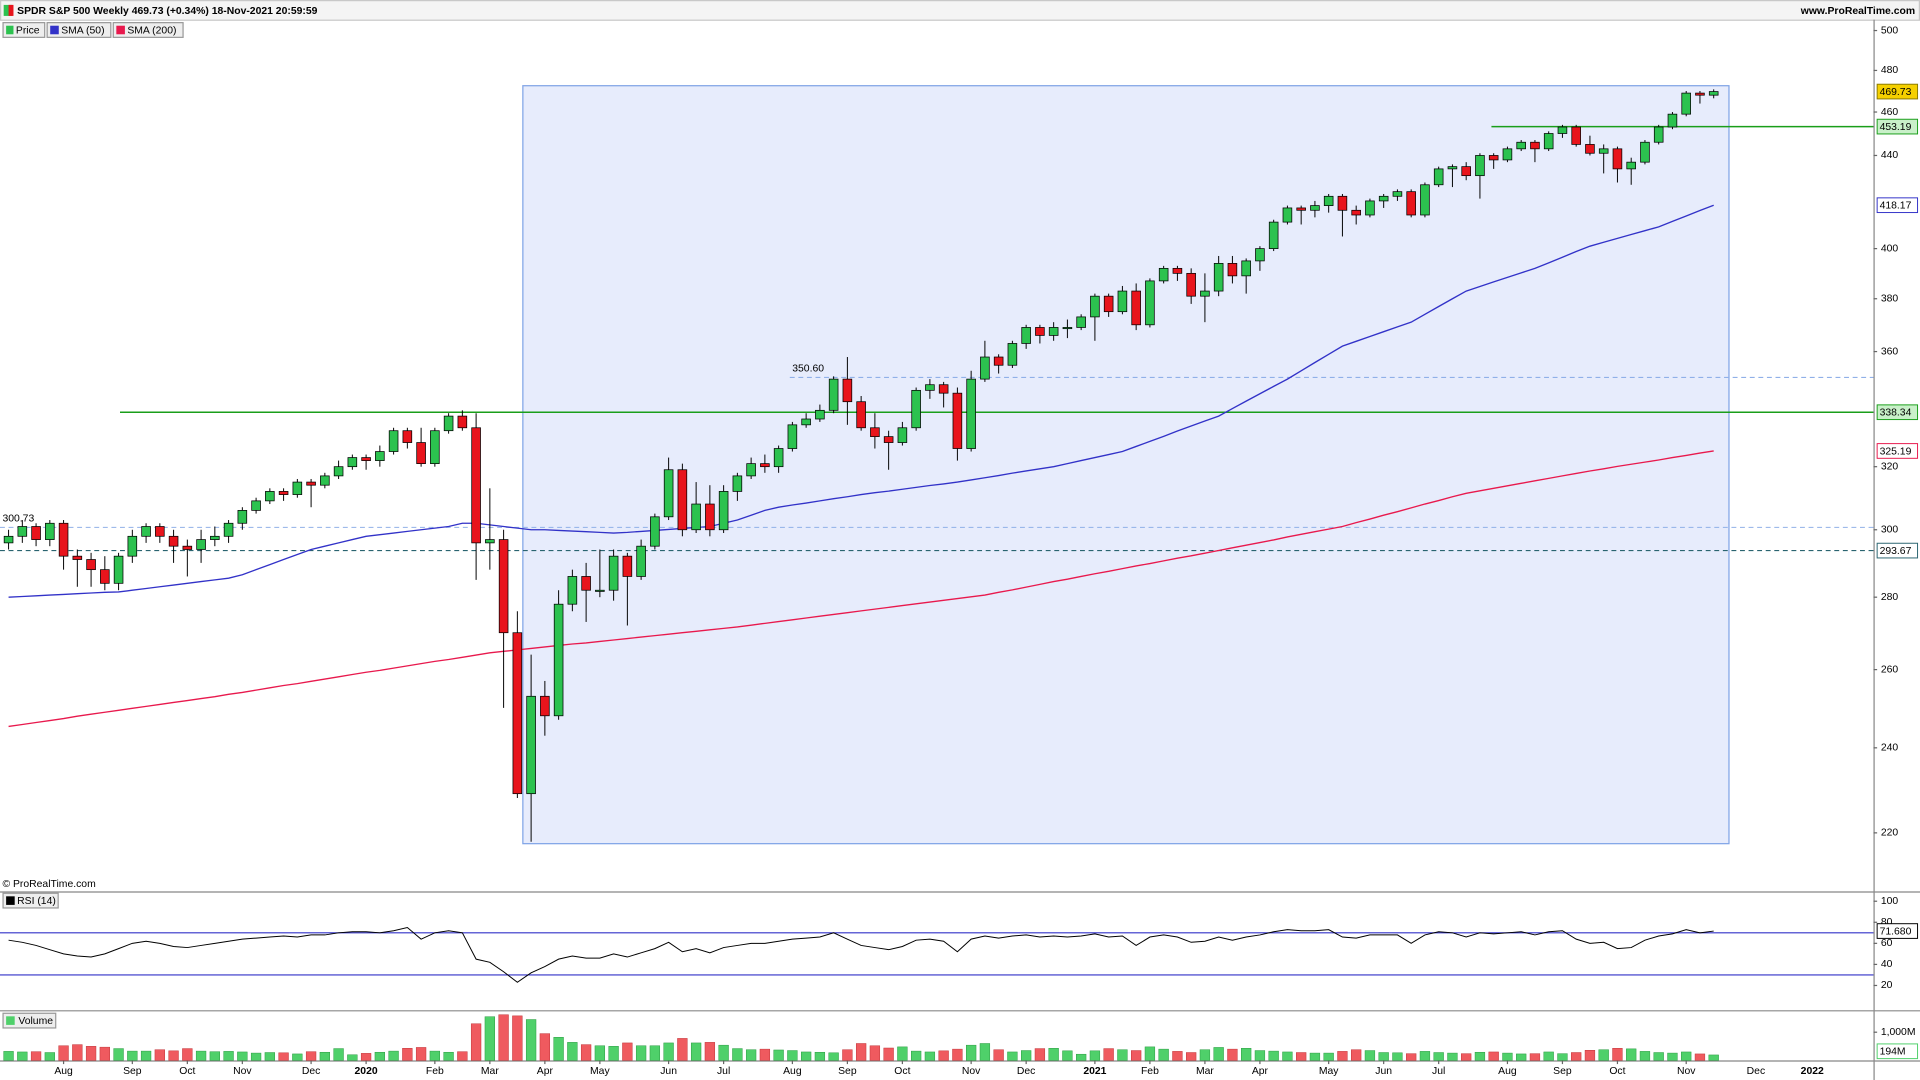 The image size is (1920, 1080). I want to click on x-tick-label: Apr, so click(1260, 1071).